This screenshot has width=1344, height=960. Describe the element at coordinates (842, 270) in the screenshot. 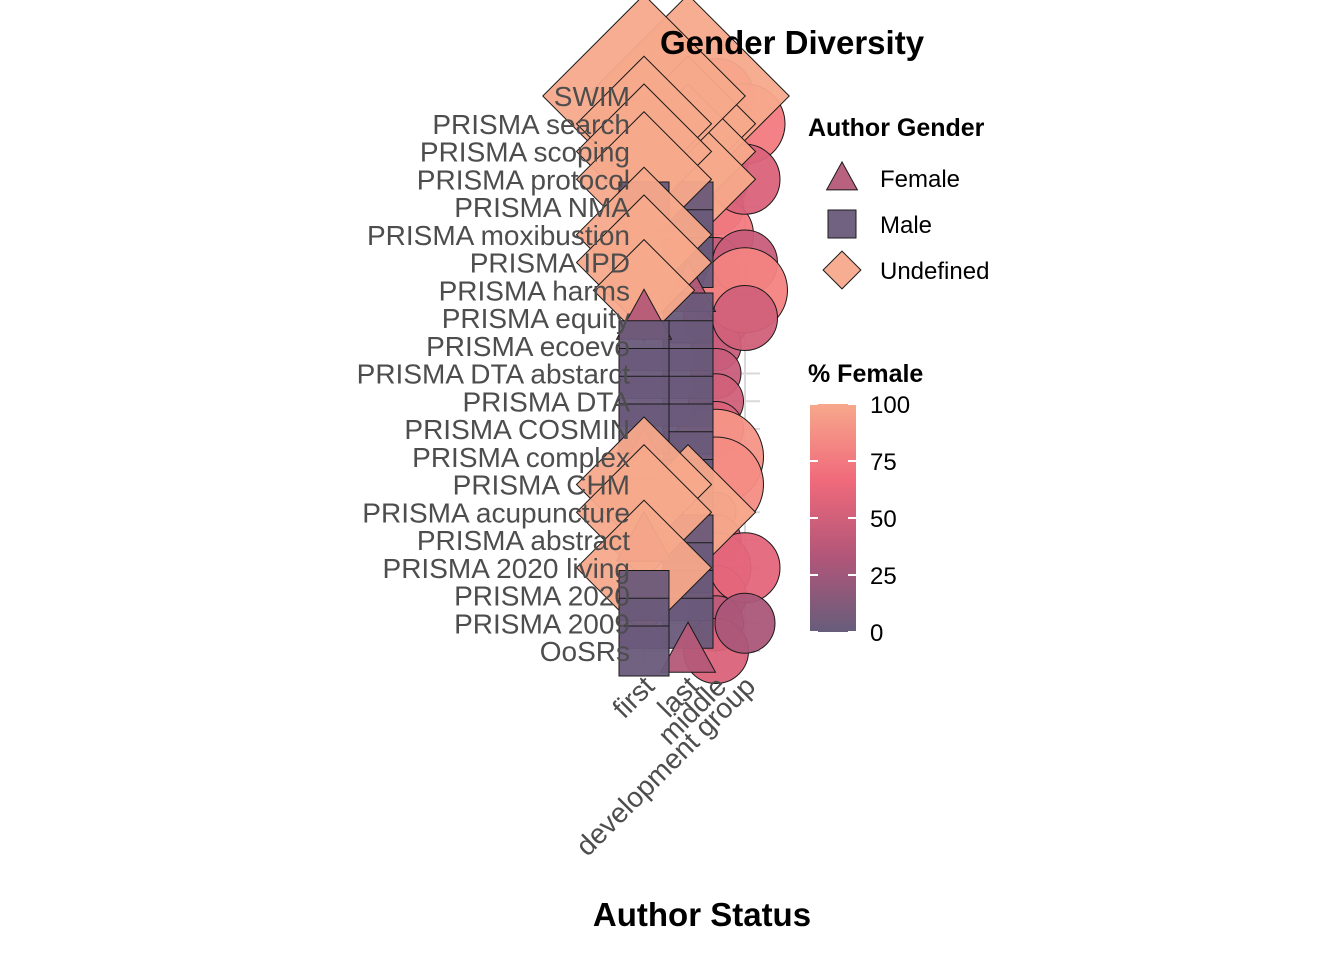

I see `legend-key-undefined-icon` at that location.